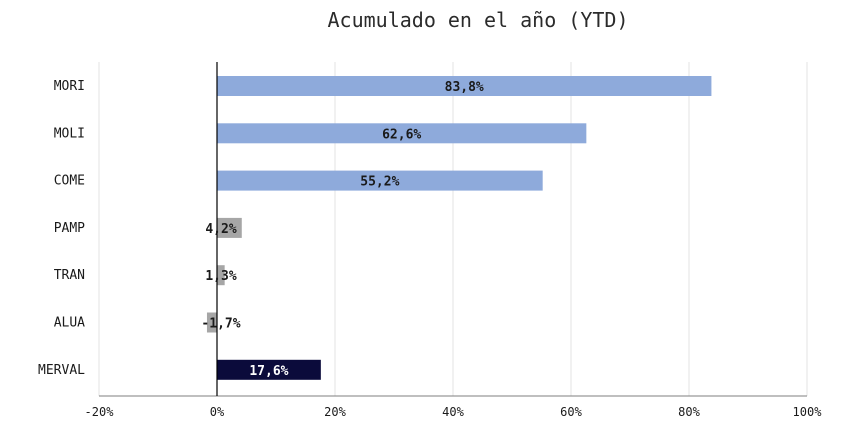  What do you see at coordinates (689, 412) in the screenshot?
I see `x-tick-label: 80%` at bounding box center [689, 412].